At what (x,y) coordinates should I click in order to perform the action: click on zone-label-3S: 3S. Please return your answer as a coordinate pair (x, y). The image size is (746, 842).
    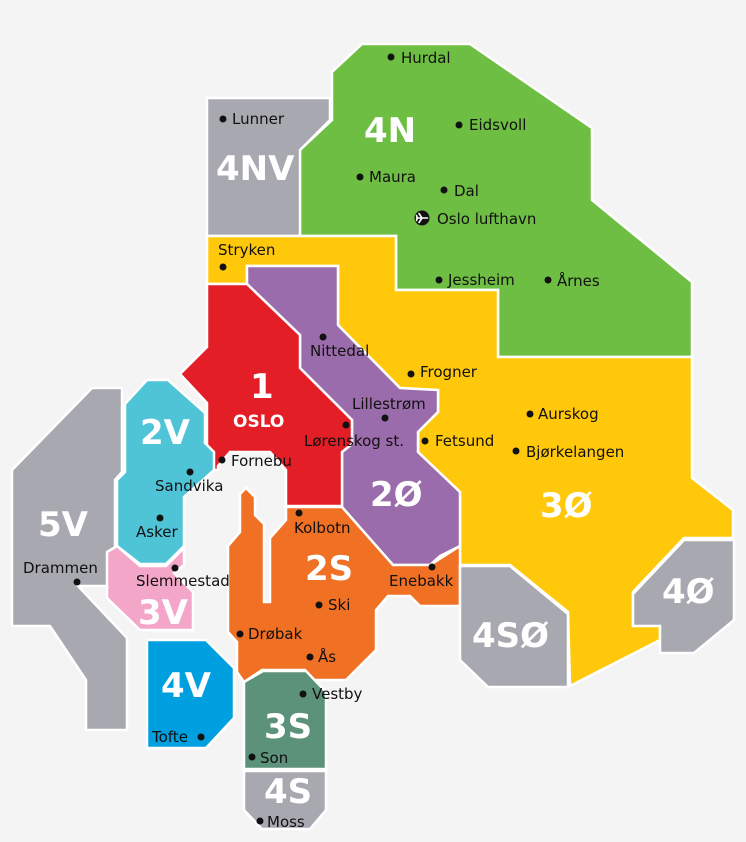
    Looking at the image, I should click on (288, 727).